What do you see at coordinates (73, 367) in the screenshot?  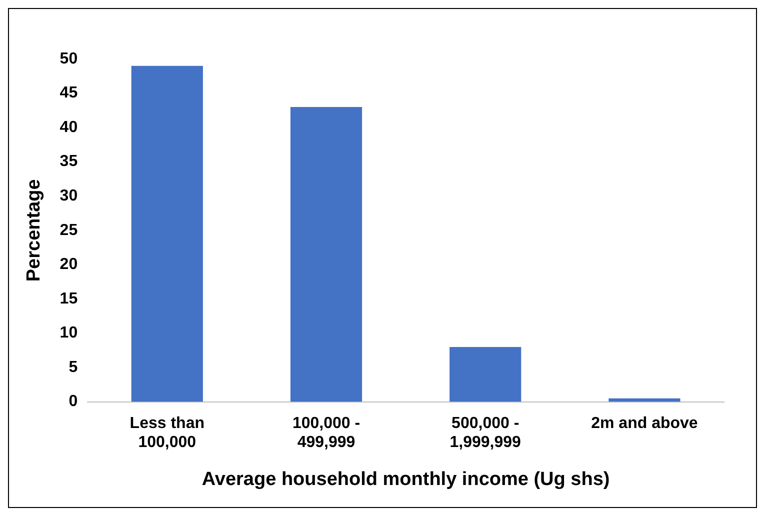 I see `y-tick-label: 5` at bounding box center [73, 367].